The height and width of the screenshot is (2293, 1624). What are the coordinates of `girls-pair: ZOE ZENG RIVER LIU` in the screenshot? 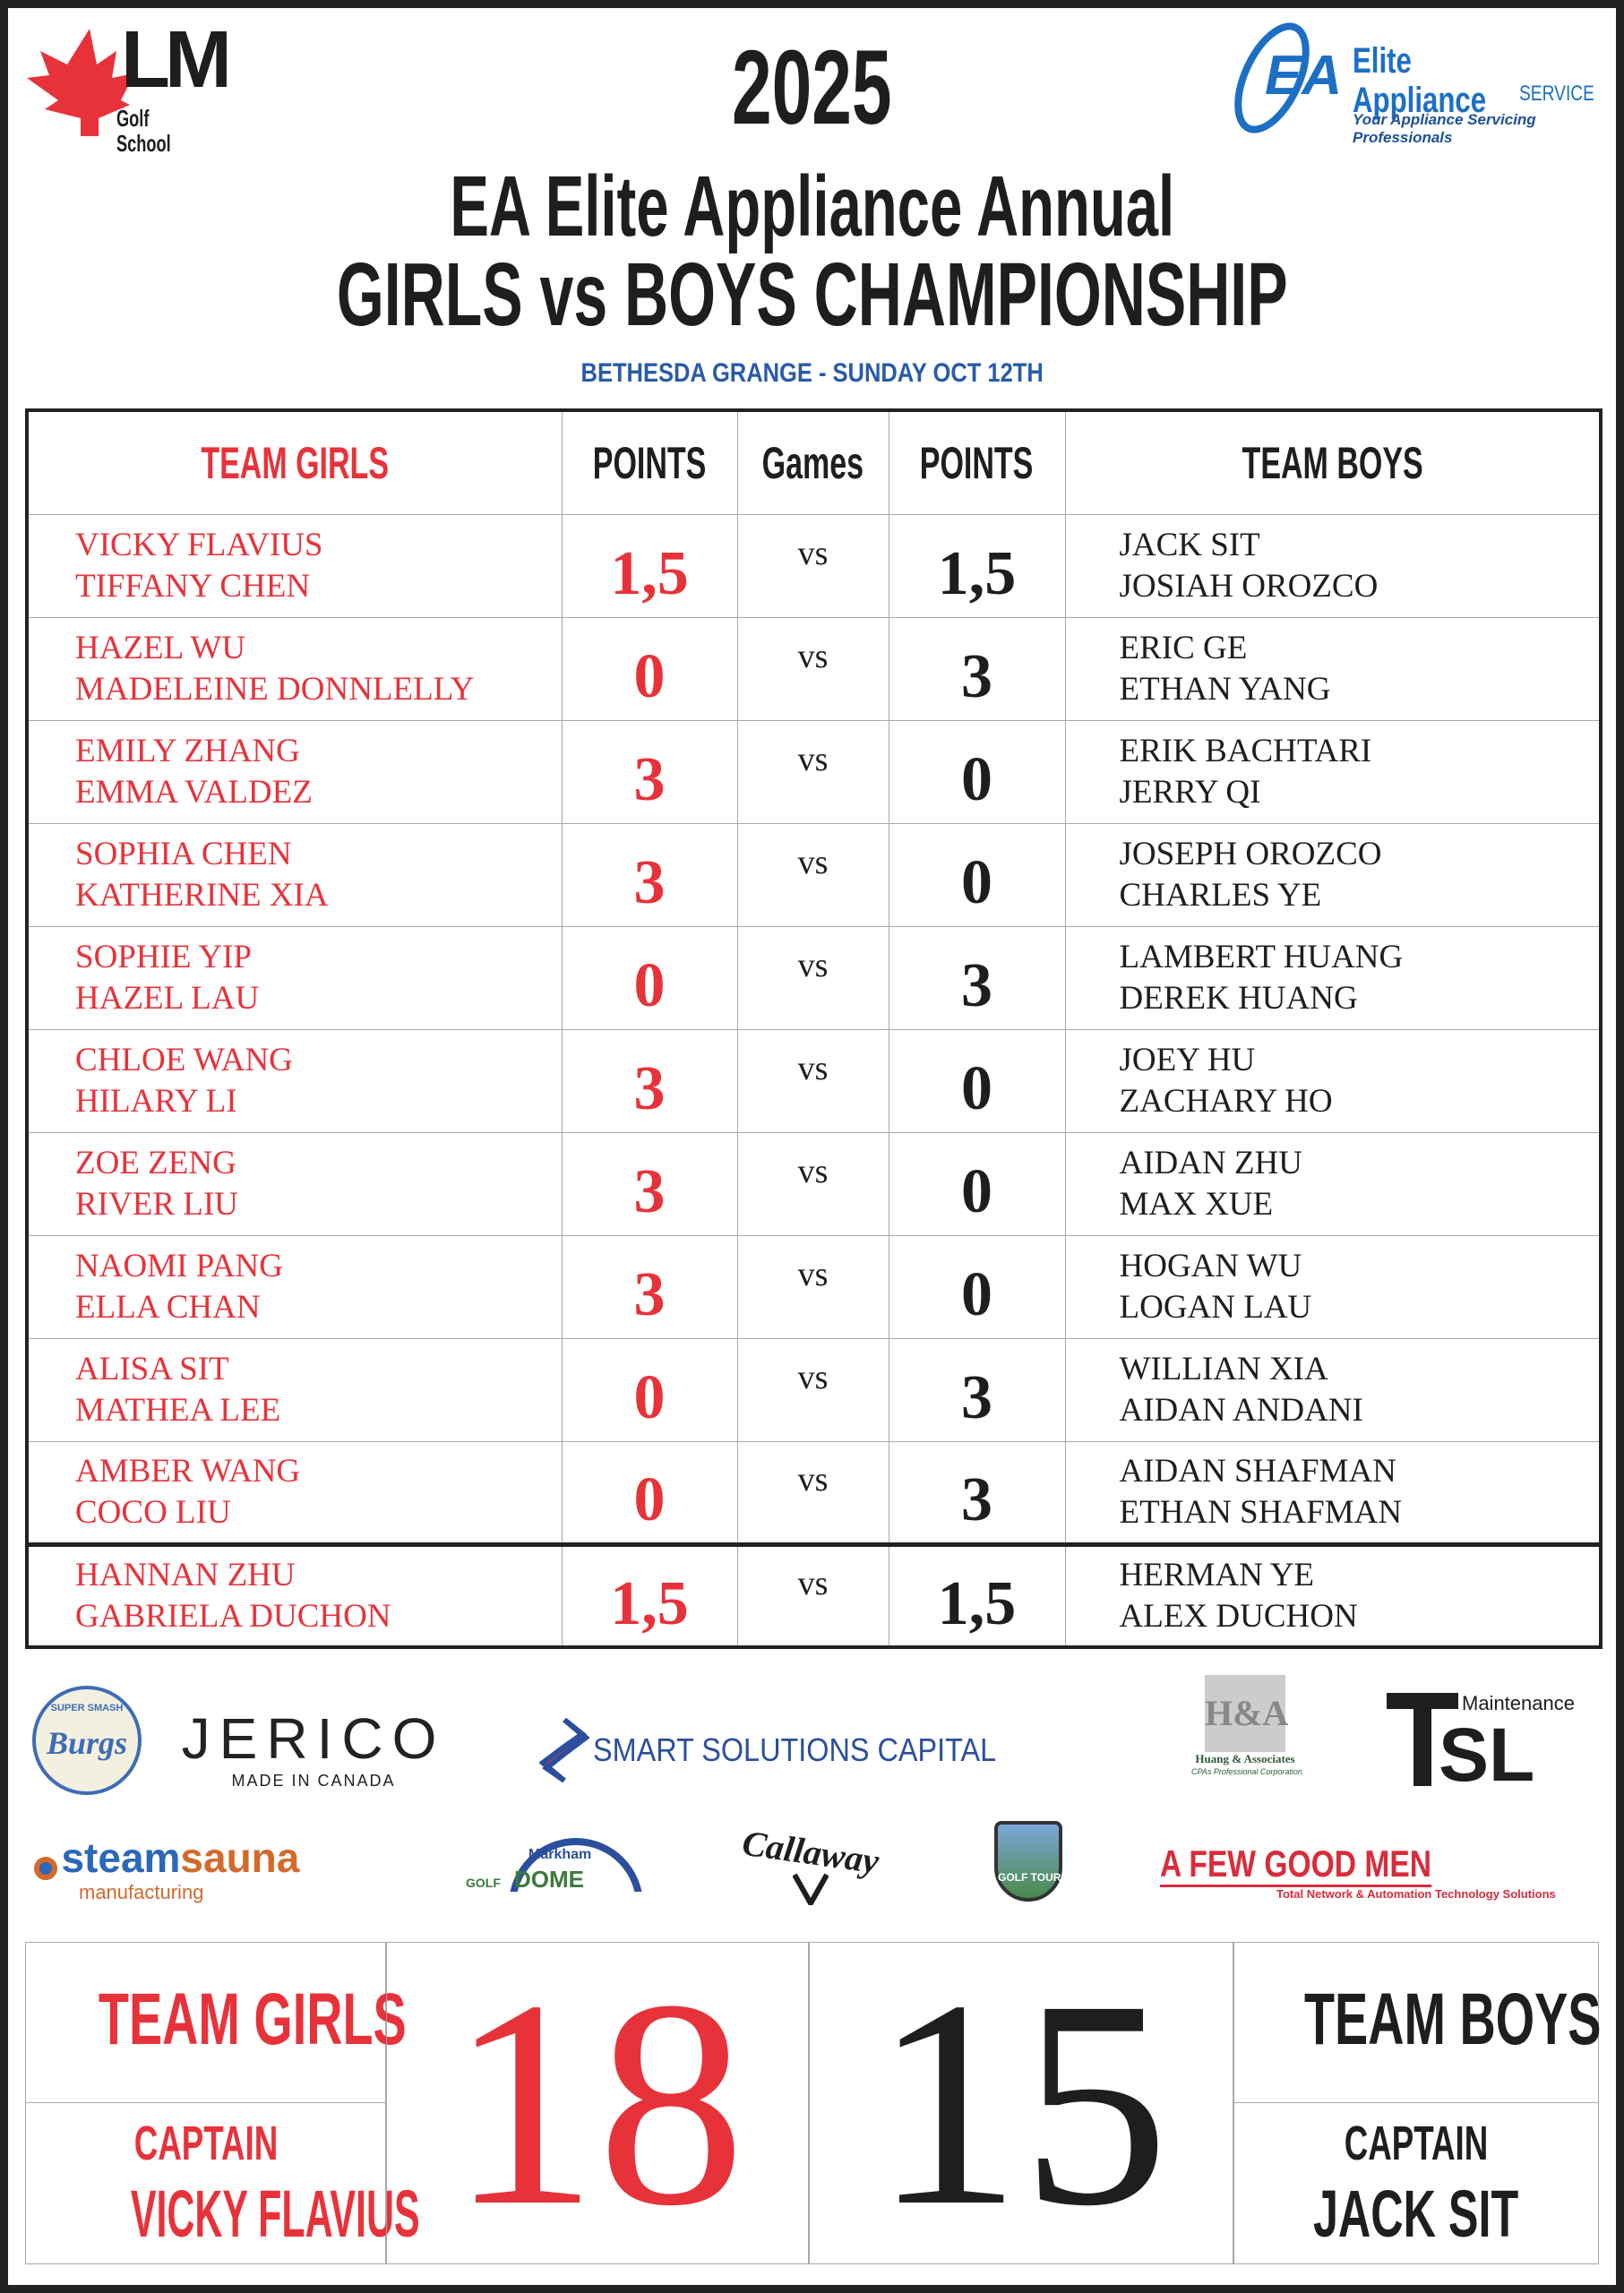 It's located at (294, 1183).